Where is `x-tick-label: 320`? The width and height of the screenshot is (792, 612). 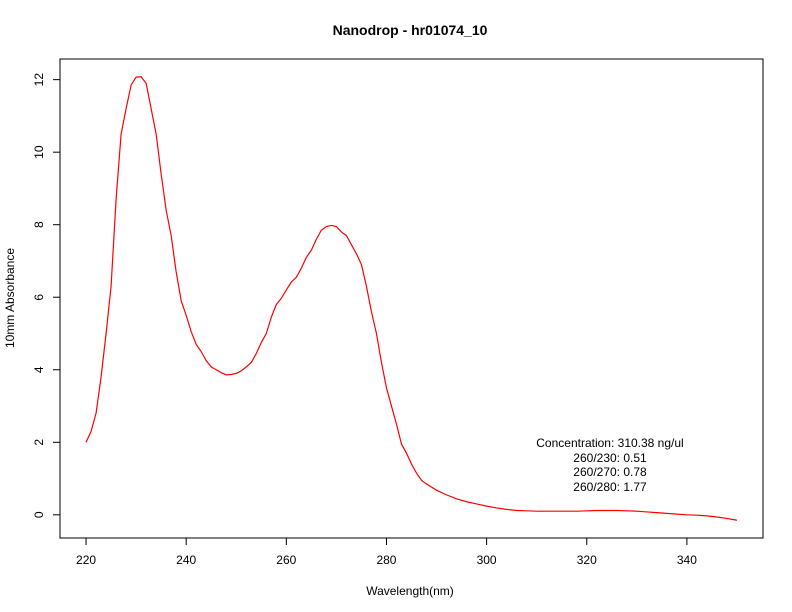 x-tick-label: 320 is located at coordinates (587, 560).